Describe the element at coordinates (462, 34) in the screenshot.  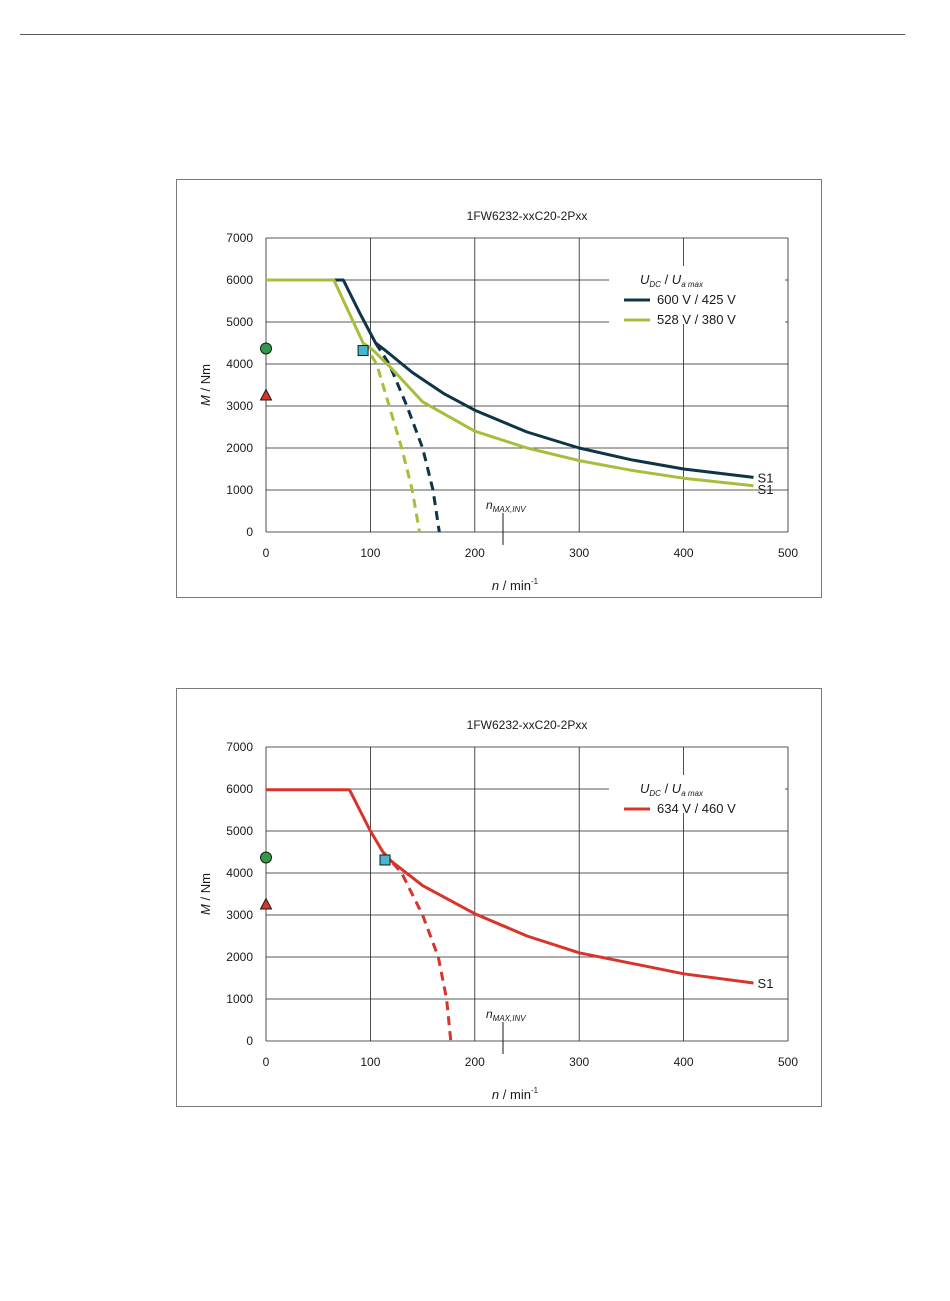
I see `page-top-rule` at that location.